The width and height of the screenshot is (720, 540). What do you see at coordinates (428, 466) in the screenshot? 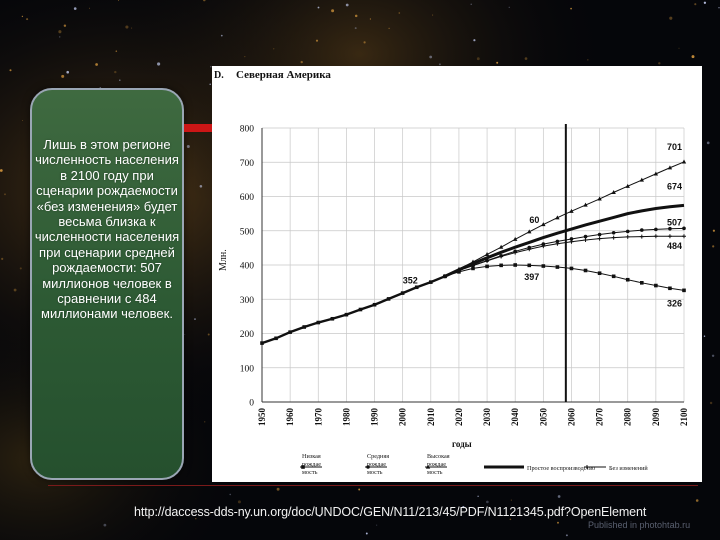
I see `legend-marker-high` at bounding box center [428, 466].